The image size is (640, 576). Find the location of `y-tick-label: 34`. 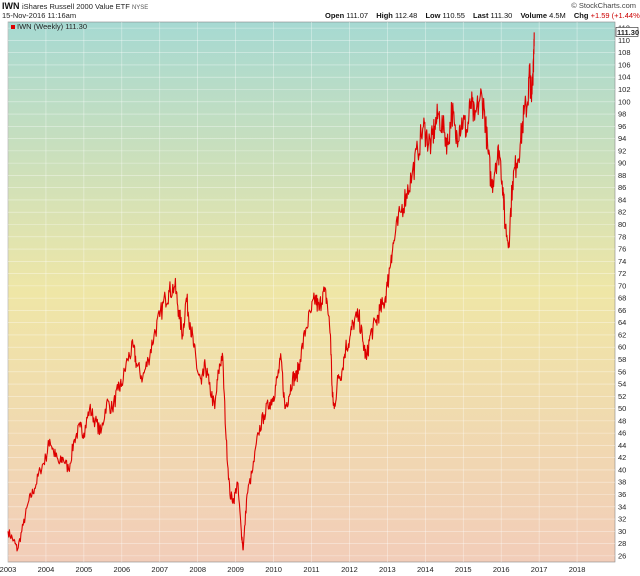

y-tick-label: 34 is located at coordinates (622, 506).